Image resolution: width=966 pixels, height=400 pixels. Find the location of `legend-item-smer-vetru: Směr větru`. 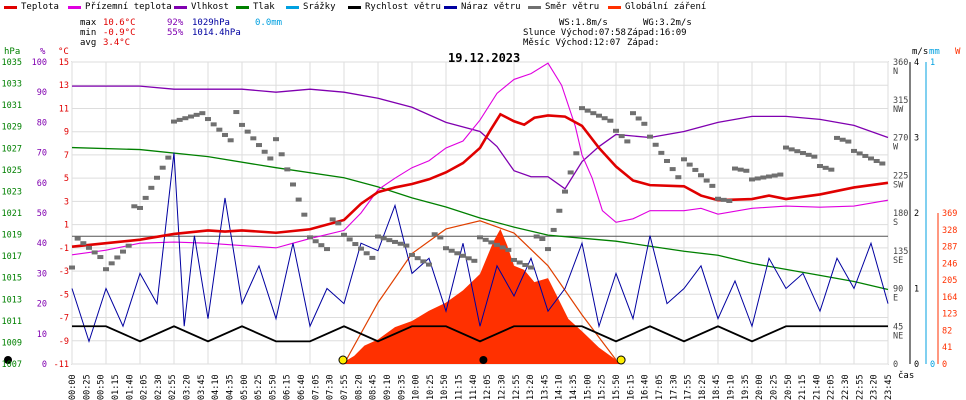

legend-item-smer-vetru: Směr větru is located at coordinates (563, 7).